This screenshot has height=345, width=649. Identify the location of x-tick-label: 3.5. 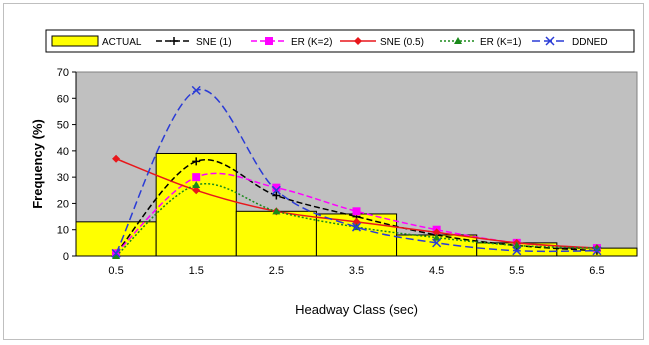
(356, 271).